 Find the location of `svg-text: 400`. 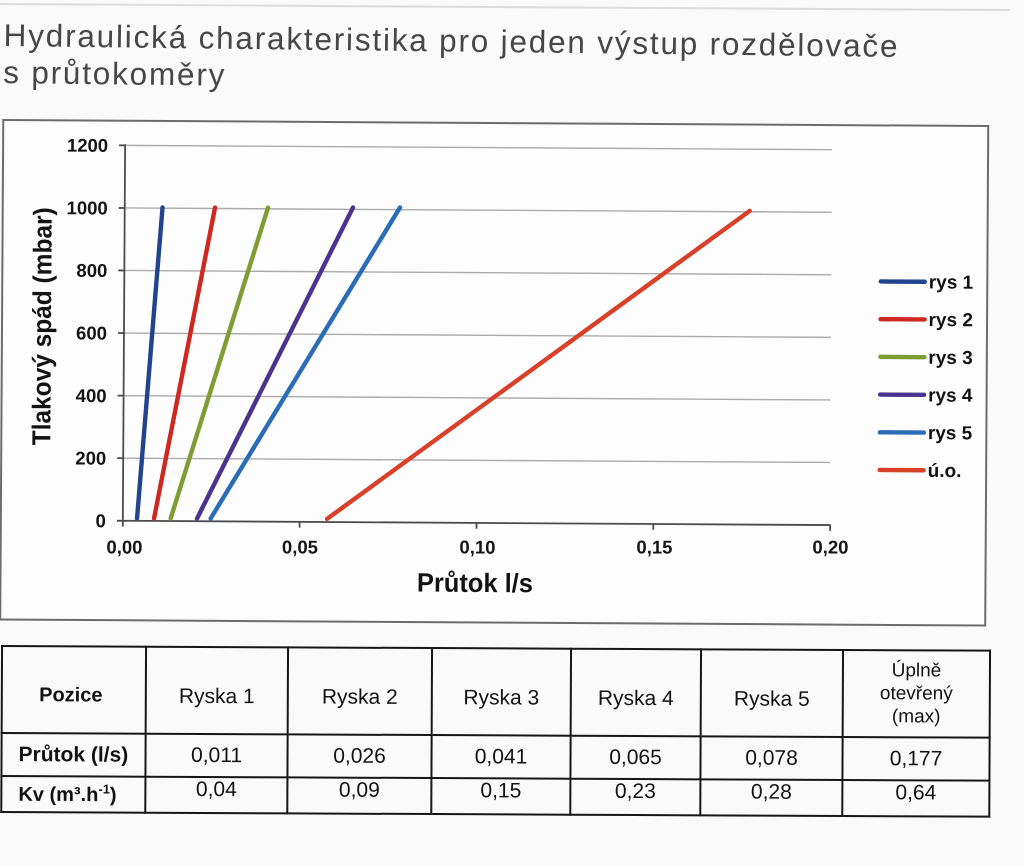

svg-text: 400 is located at coordinates (91, 395).